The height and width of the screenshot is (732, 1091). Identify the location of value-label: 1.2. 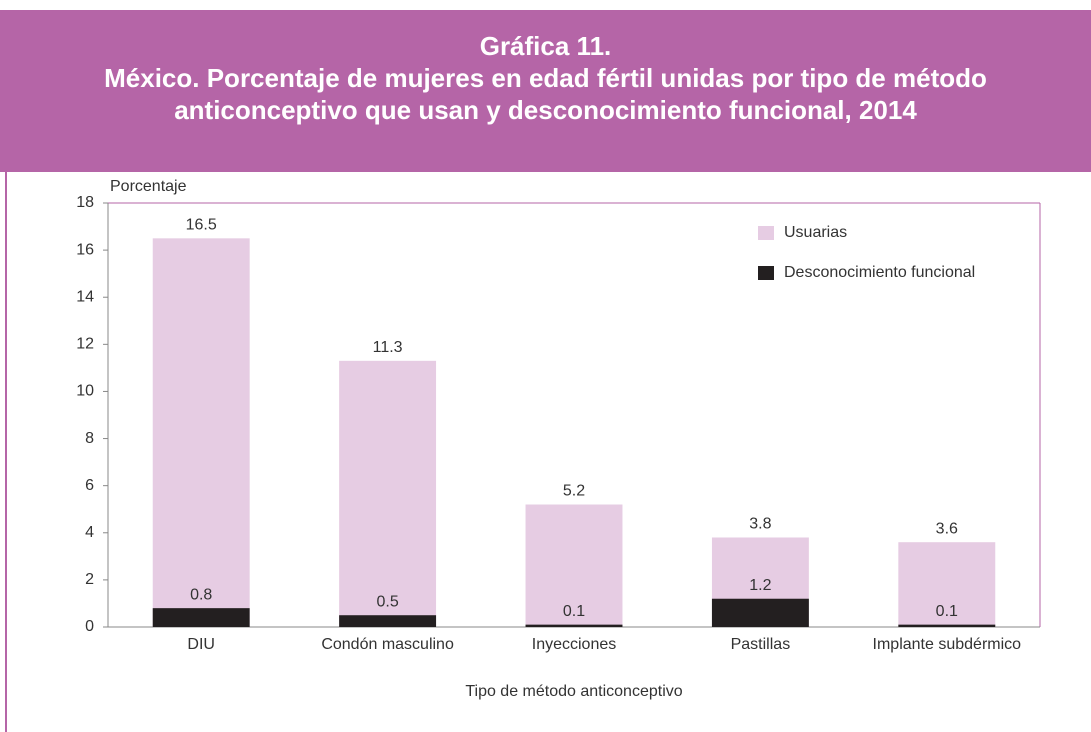
(760, 585).